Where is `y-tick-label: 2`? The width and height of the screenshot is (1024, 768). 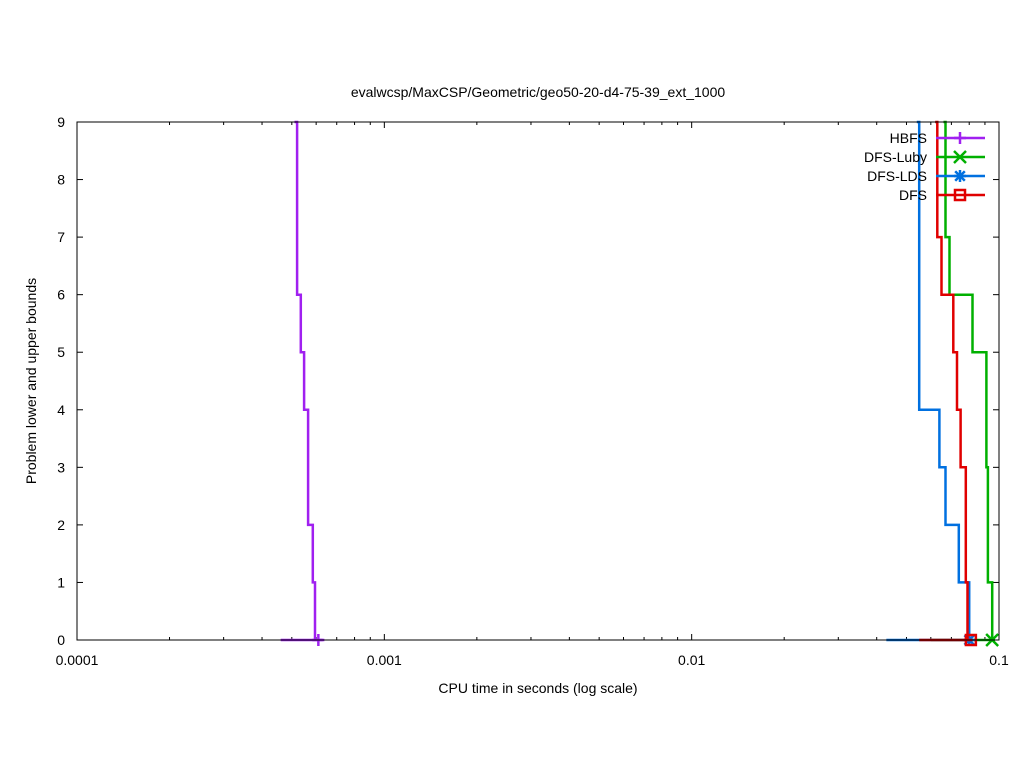 y-tick-label: 2 is located at coordinates (61, 525).